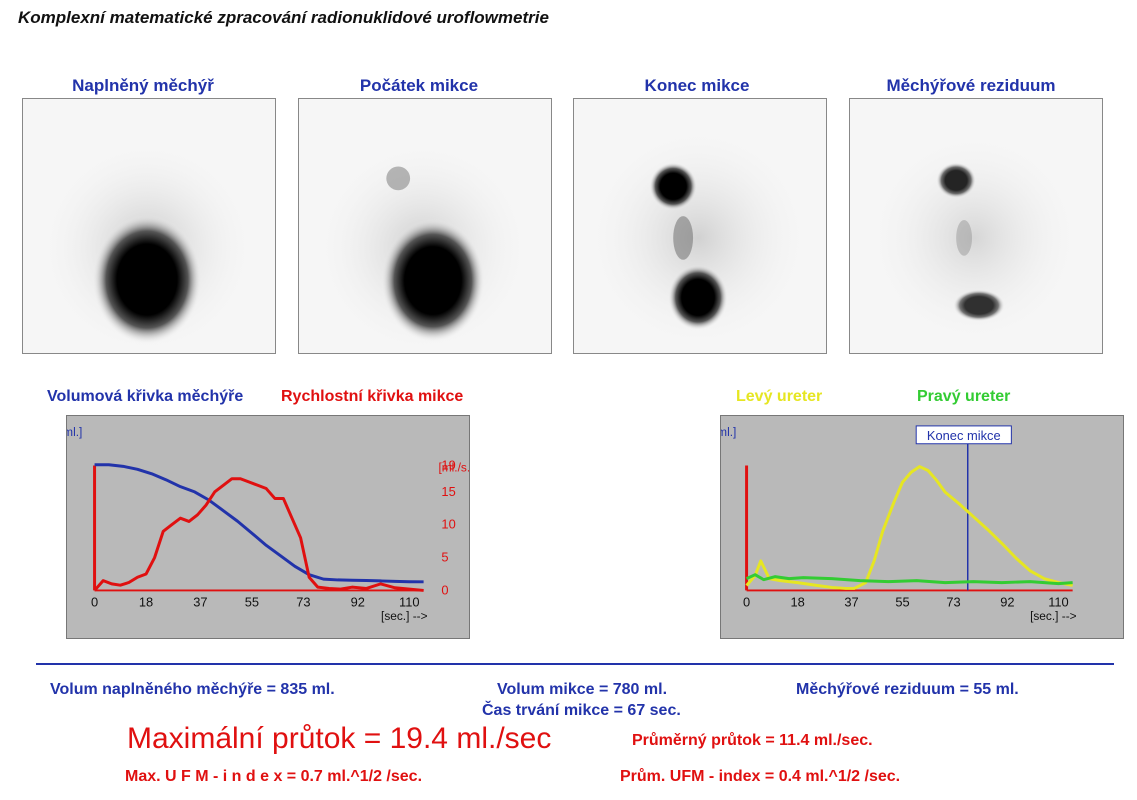 This screenshot has height=800, width=1137. I want to click on scan-image-residuum, so click(976, 226).